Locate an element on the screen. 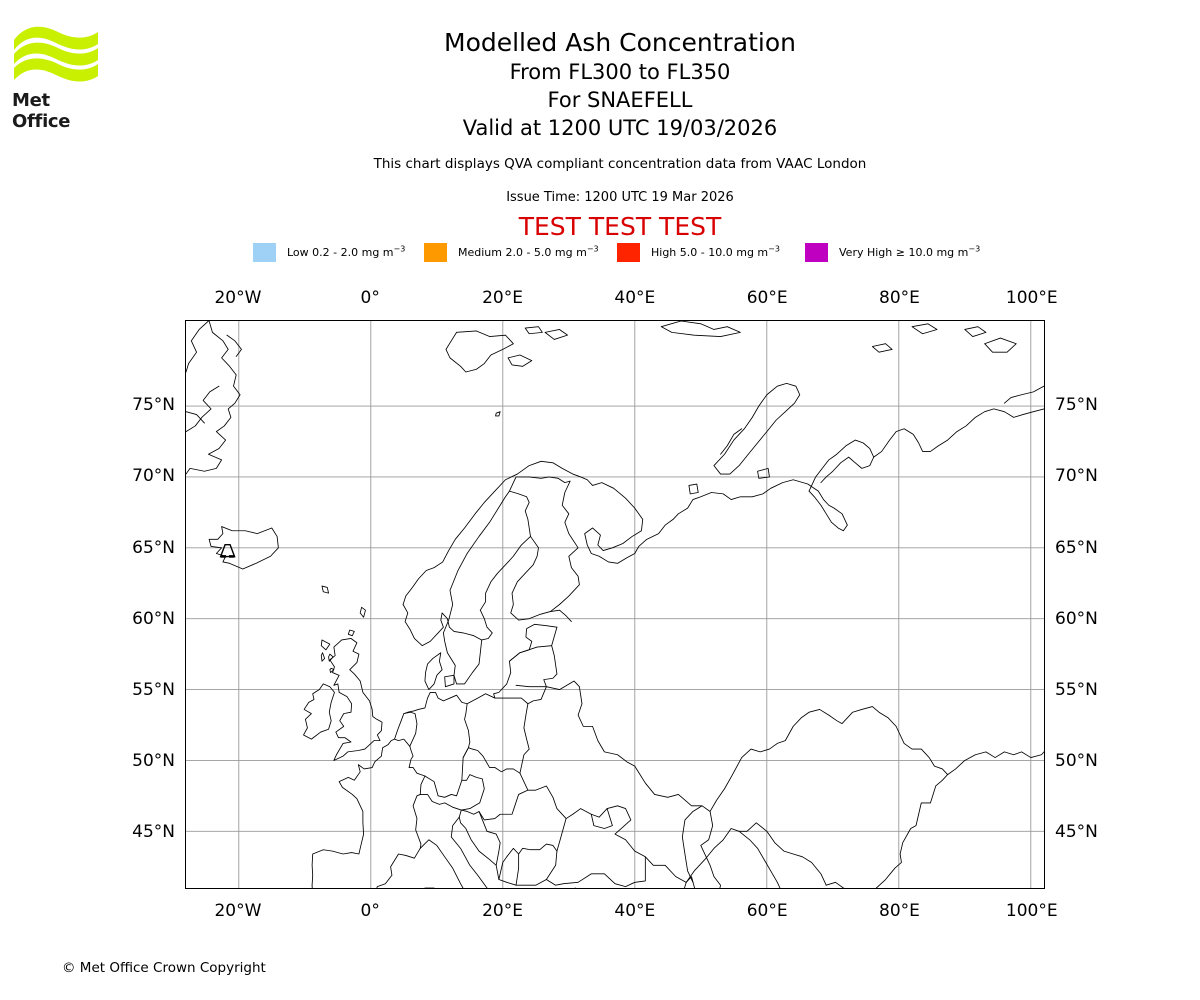 This screenshot has height=1000, width=1200. lat-tick-left-3: 60°N is located at coordinates (153, 618).